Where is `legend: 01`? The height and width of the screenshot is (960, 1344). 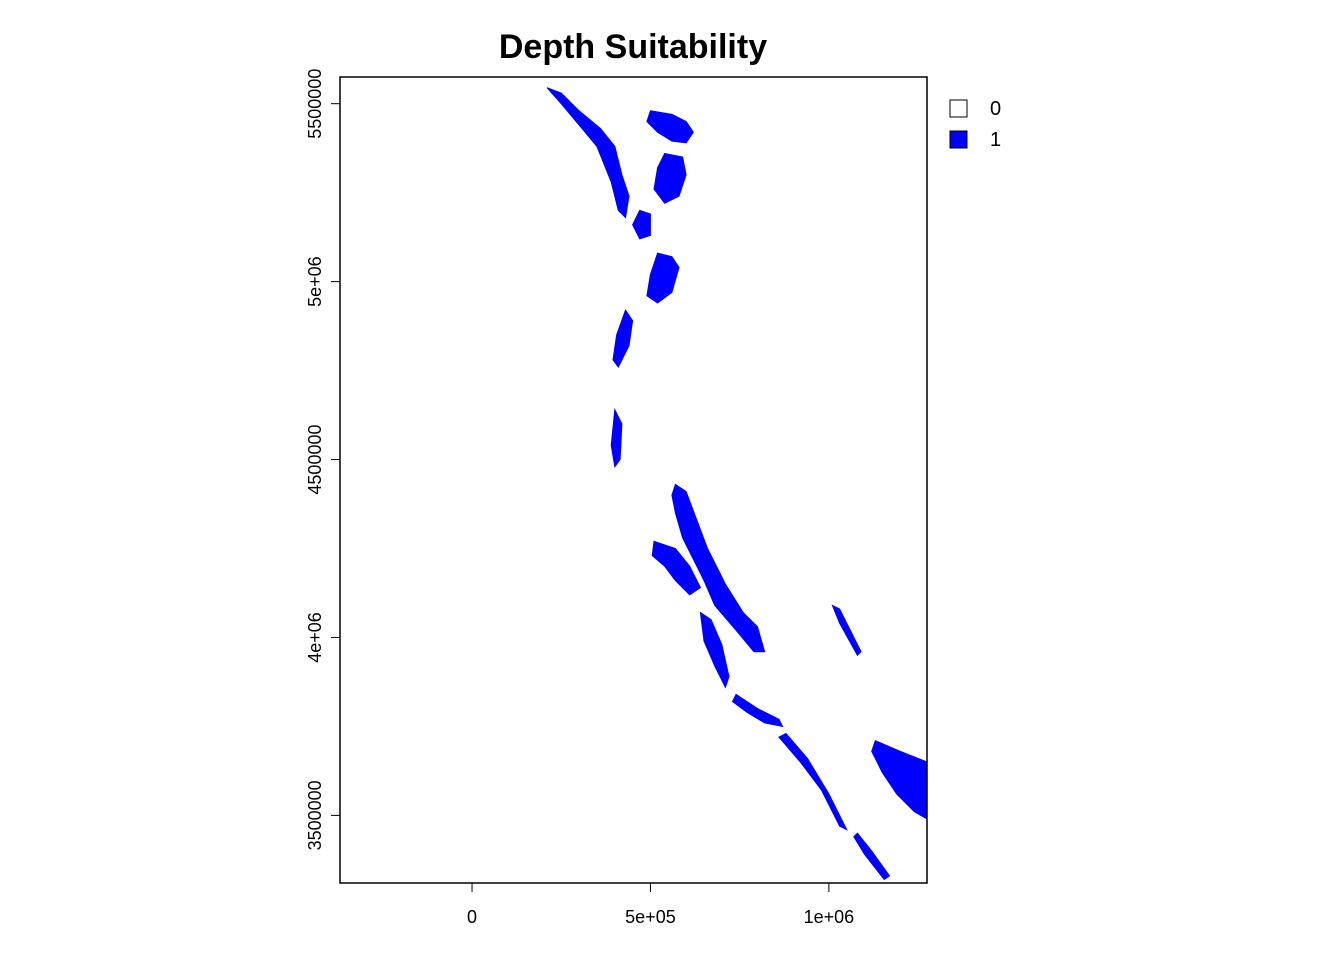
legend: 01 is located at coordinates (975, 124).